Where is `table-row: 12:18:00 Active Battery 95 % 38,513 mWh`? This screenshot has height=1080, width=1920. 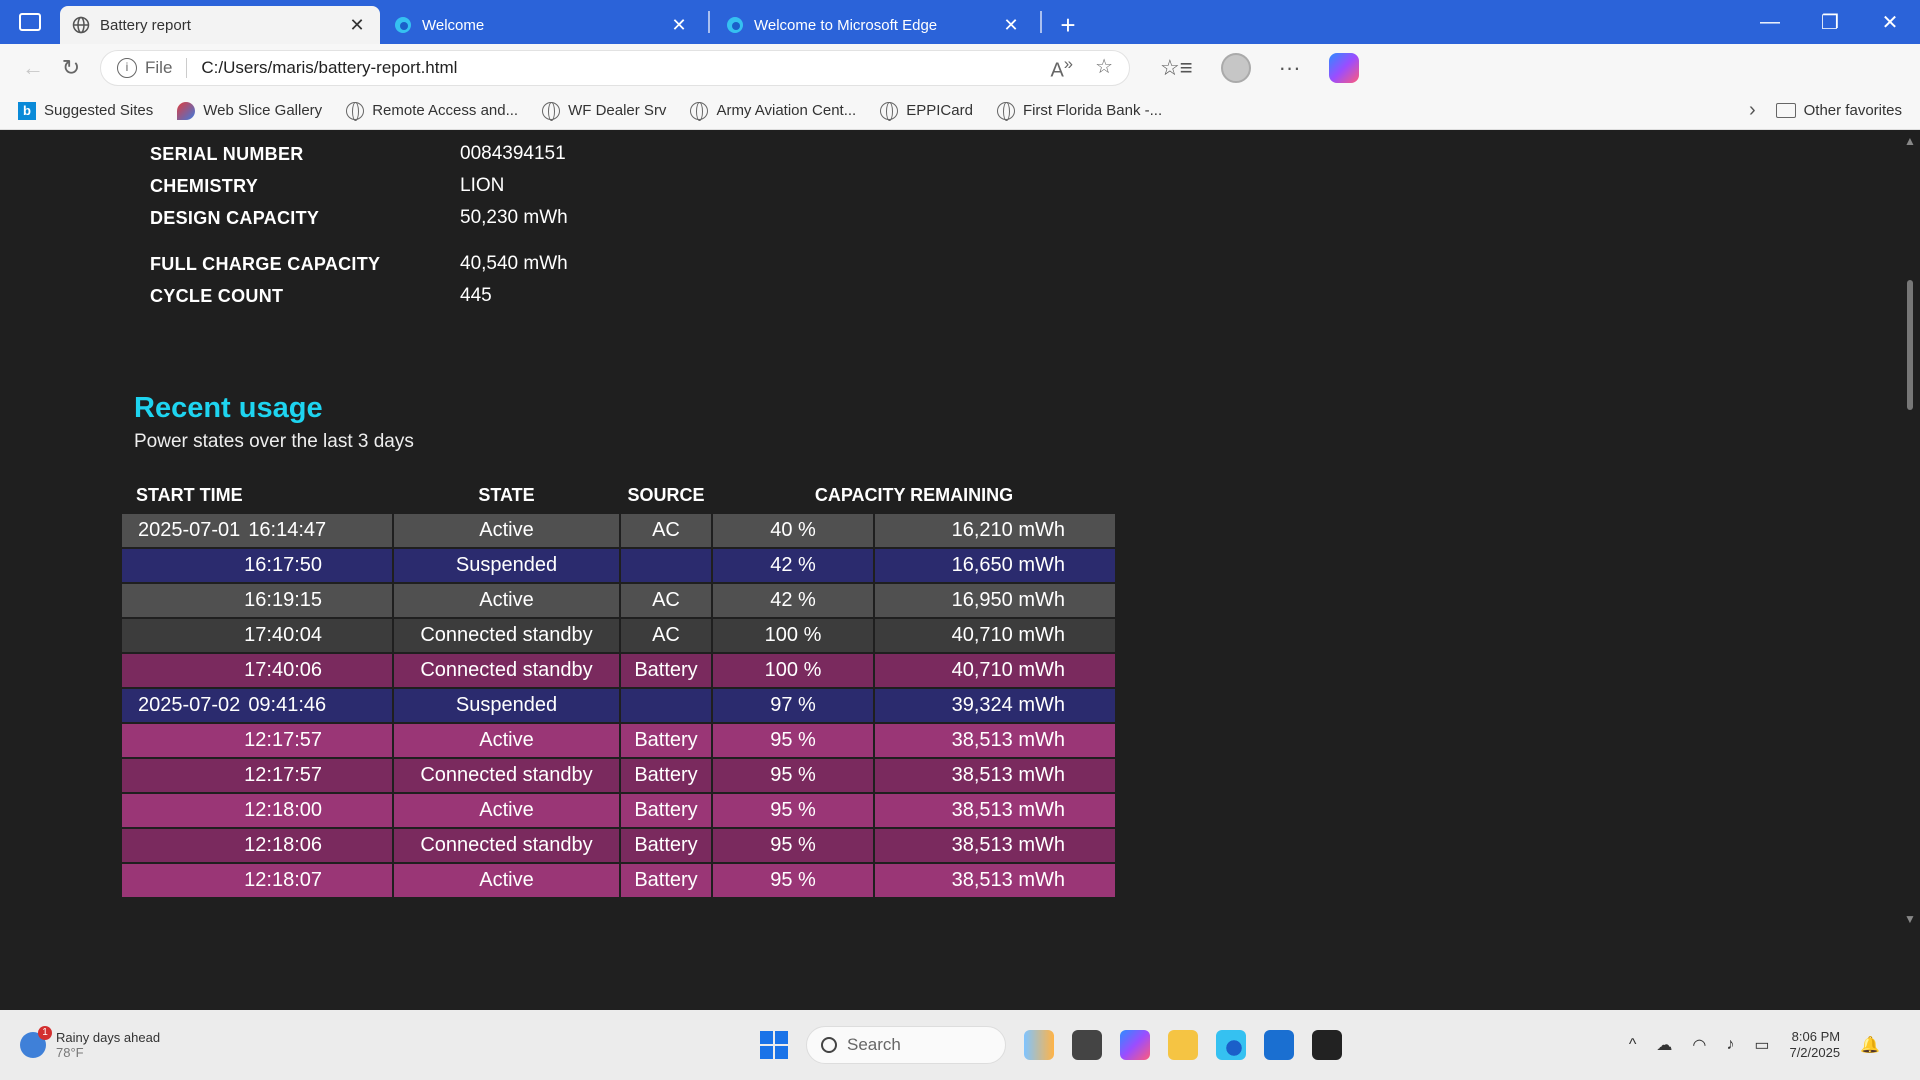 table-row: 12:18:00 Active Battery 95 % 38,513 mWh is located at coordinates (618, 810).